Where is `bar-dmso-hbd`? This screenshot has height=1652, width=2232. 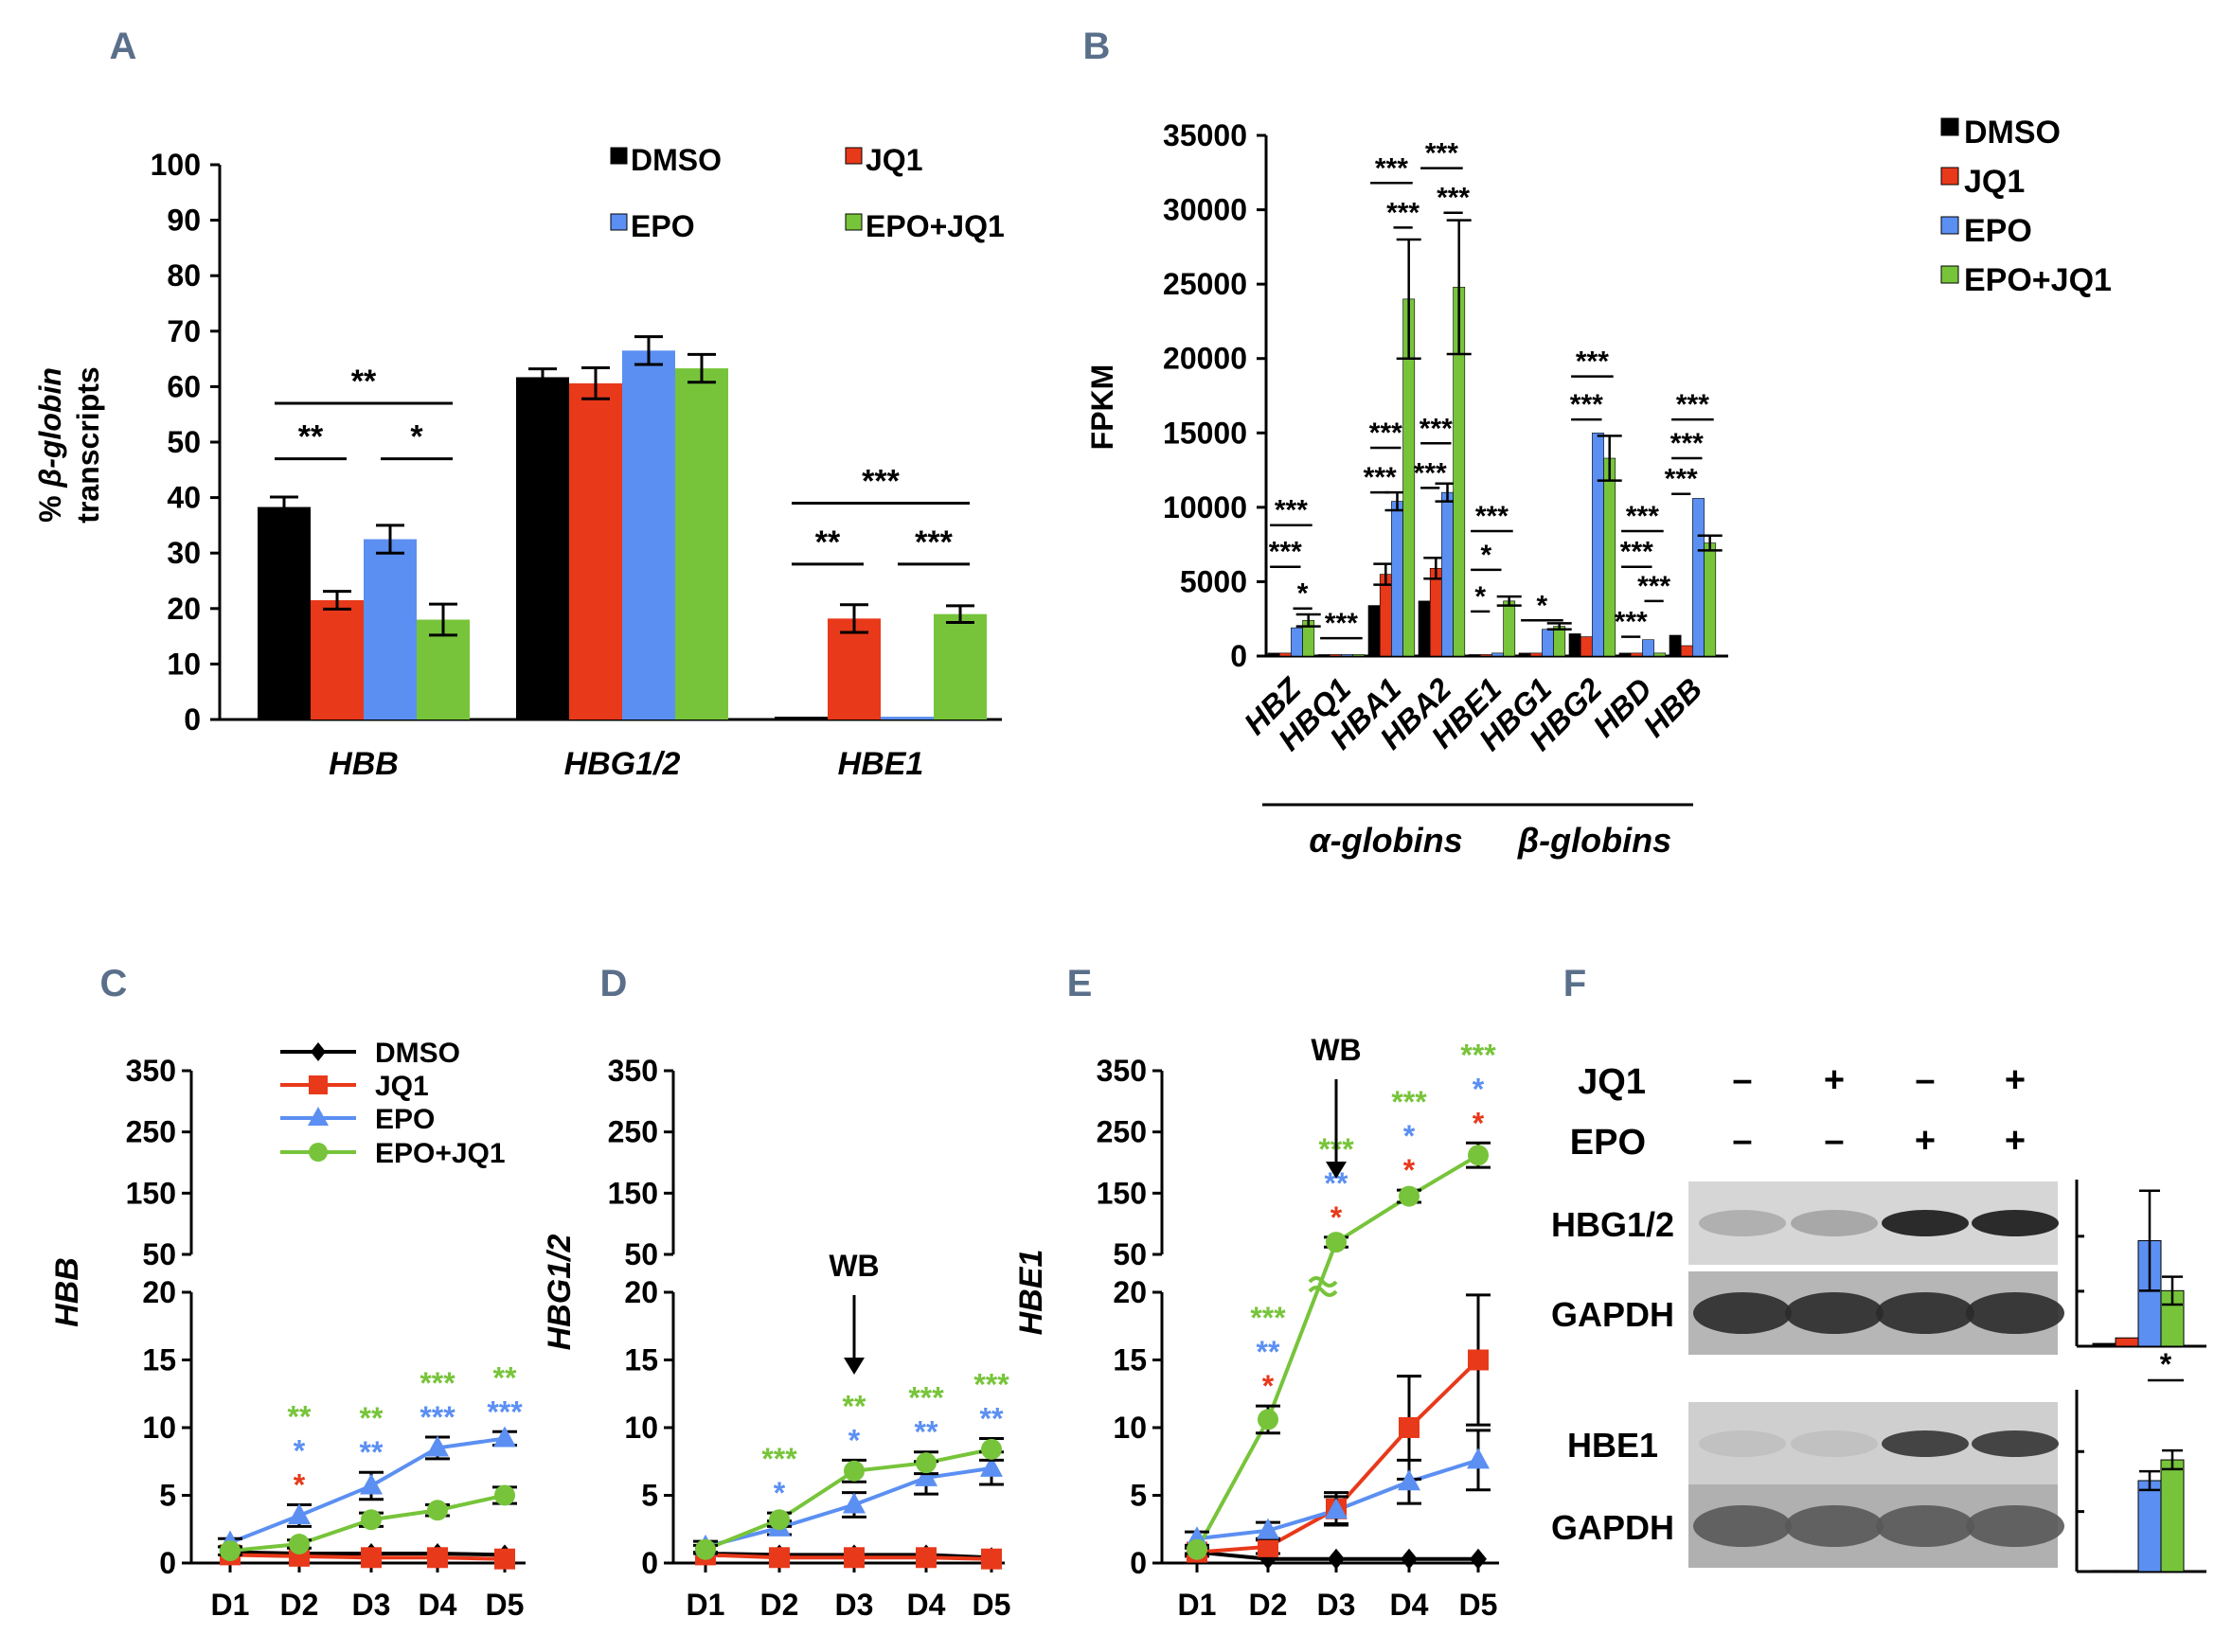
bar-dmso-hbd is located at coordinates (1625, 654).